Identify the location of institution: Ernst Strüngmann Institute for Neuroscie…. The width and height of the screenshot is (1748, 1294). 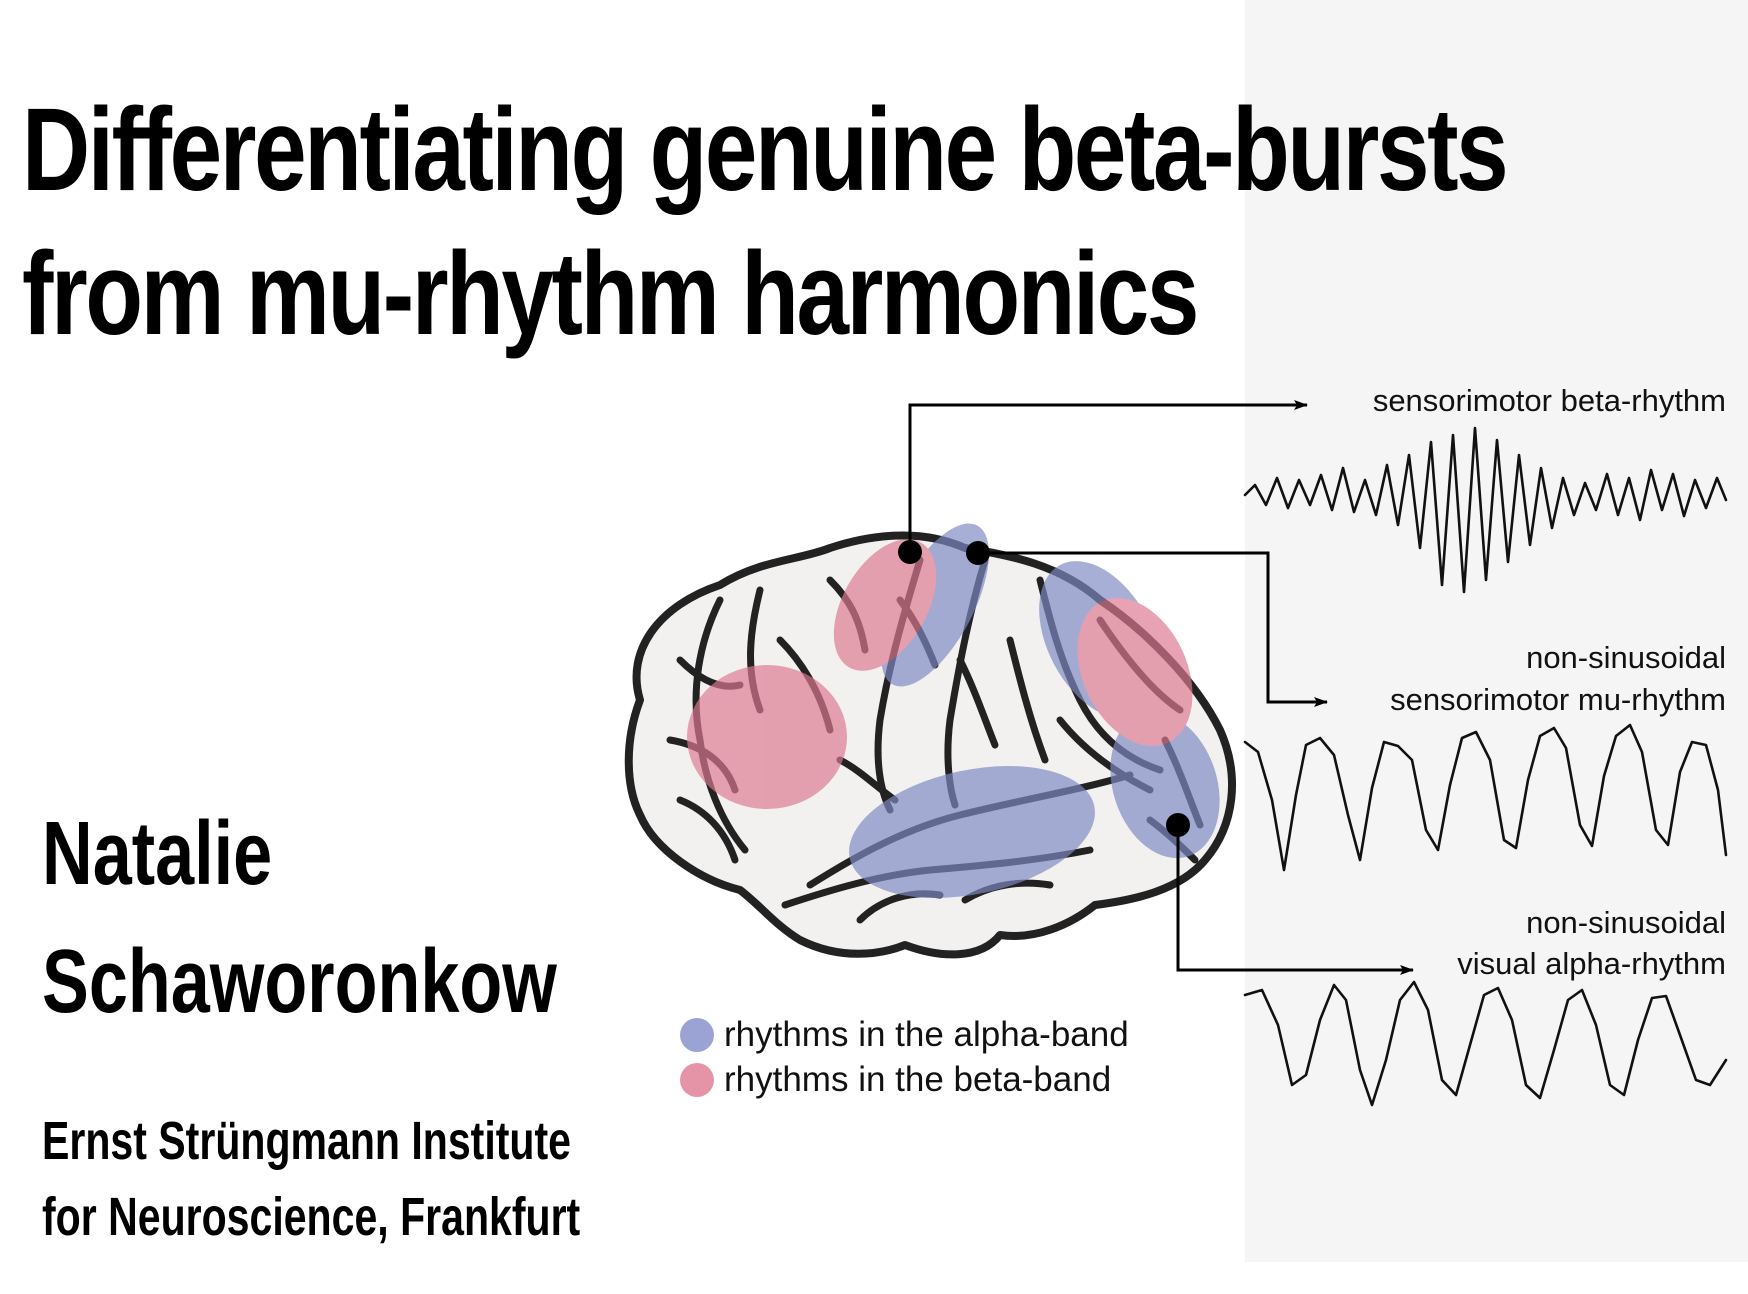
(311, 1179).